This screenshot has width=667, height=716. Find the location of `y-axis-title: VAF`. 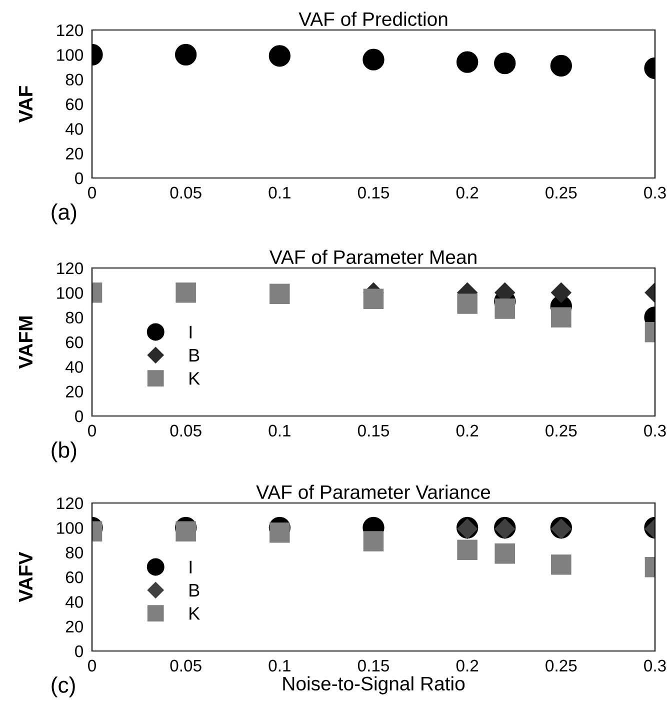

y-axis-title: VAF is located at coordinates (25, 104).